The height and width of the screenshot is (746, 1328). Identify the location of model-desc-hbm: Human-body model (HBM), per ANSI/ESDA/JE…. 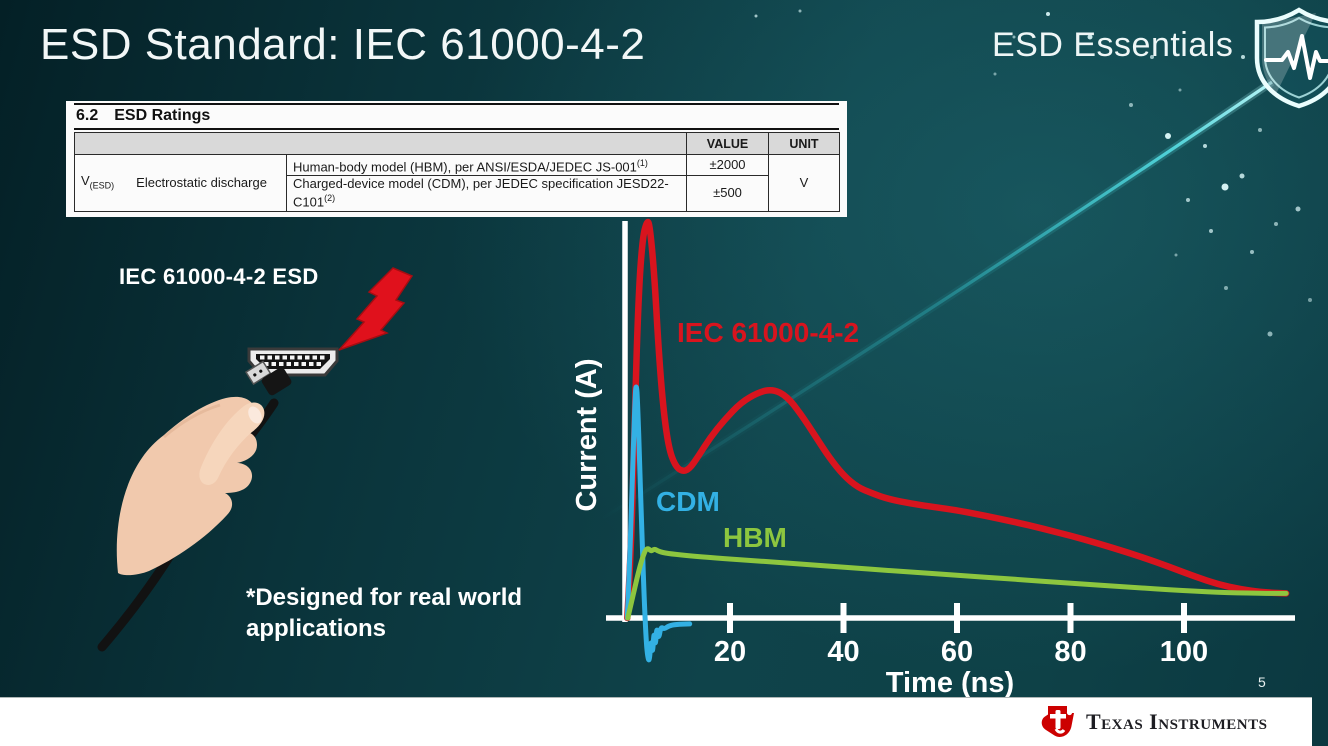
(486, 165).